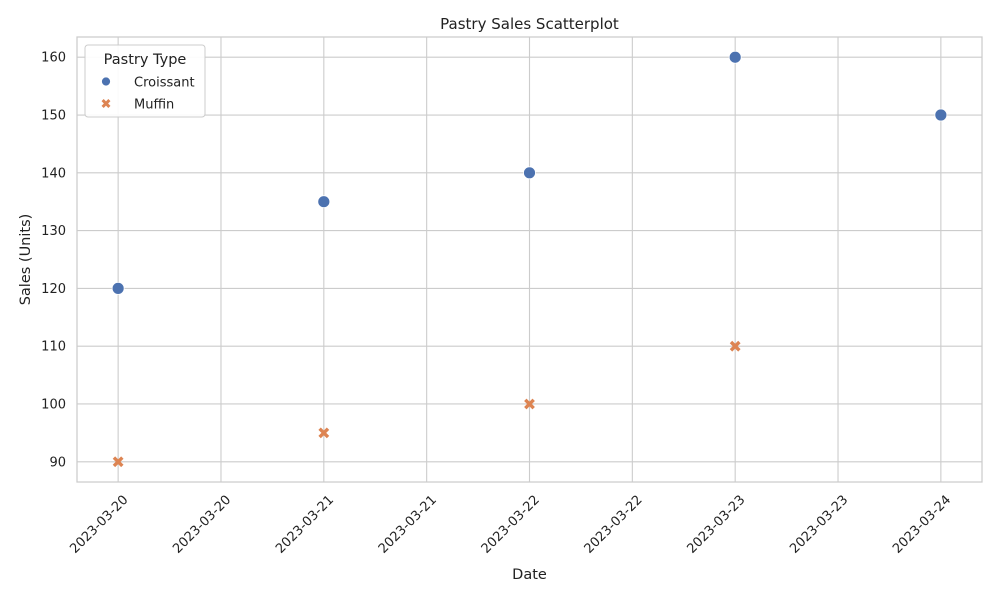 The image size is (1000, 600). What do you see at coordinates (53, 289) in the screenshot?
I see `y-tick-label: 120` at bounding box center [53, 289].